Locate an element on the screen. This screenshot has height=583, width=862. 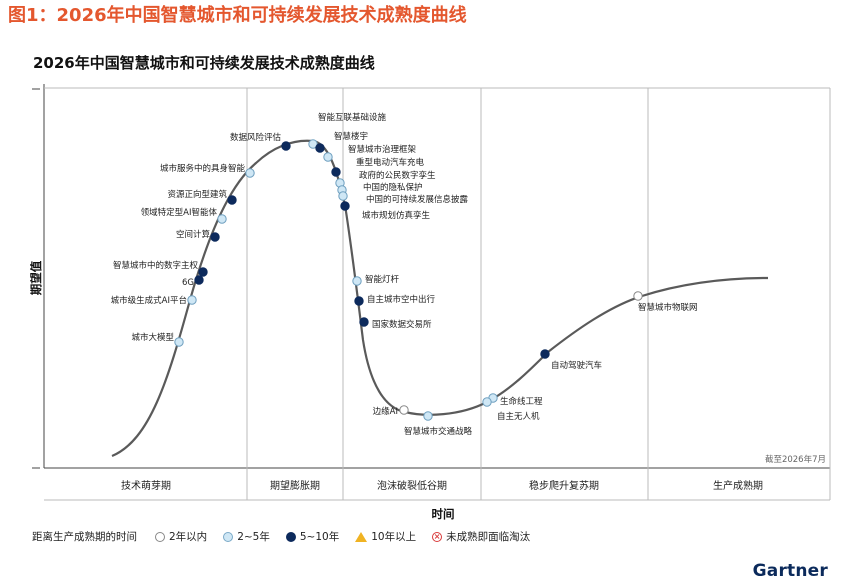
legend-yellow-triangle-icon is located at coordinates (361, 536).